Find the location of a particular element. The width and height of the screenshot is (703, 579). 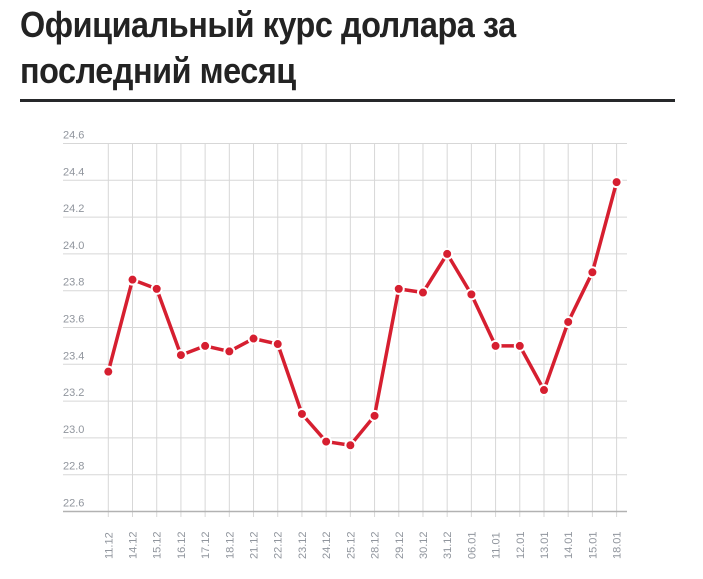

x-axis-tick-label: 30.12 is located at coordinates (424, 545).